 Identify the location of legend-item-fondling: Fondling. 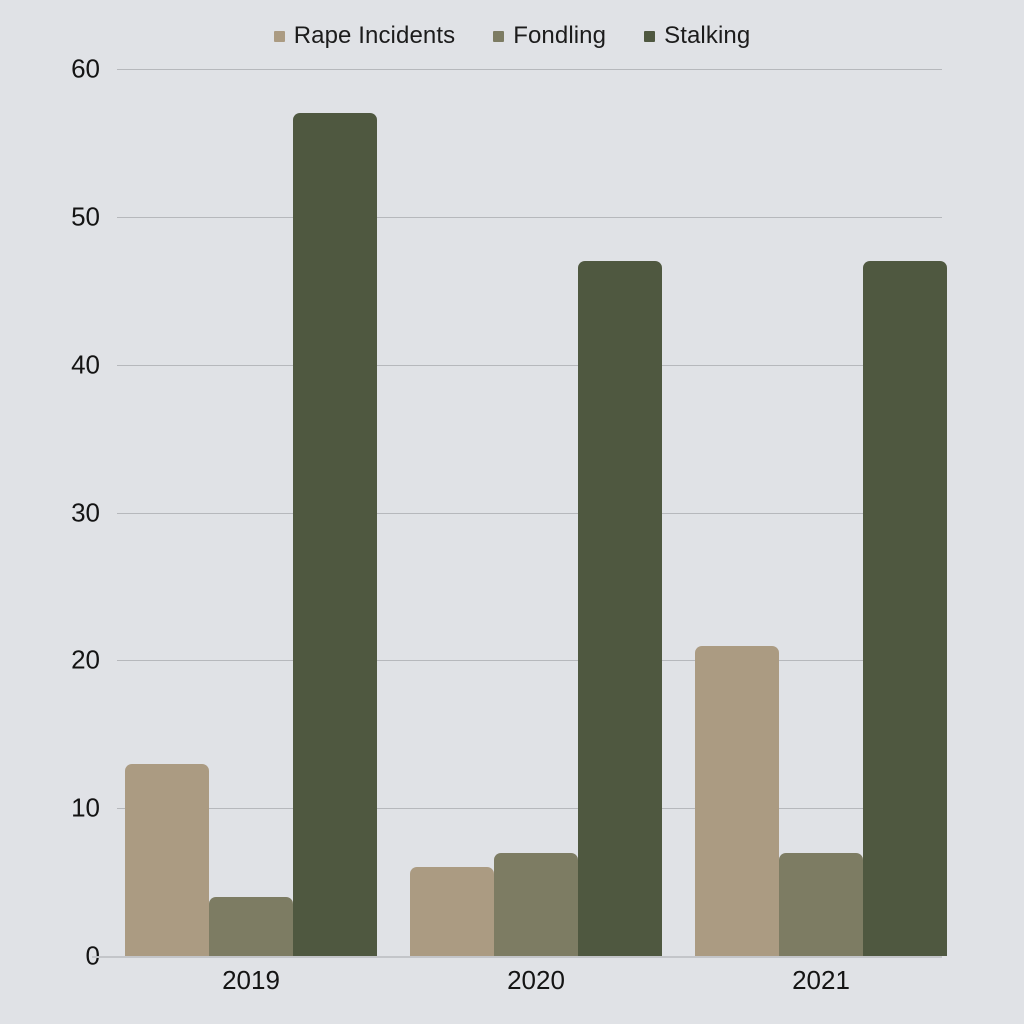
(549, 36).